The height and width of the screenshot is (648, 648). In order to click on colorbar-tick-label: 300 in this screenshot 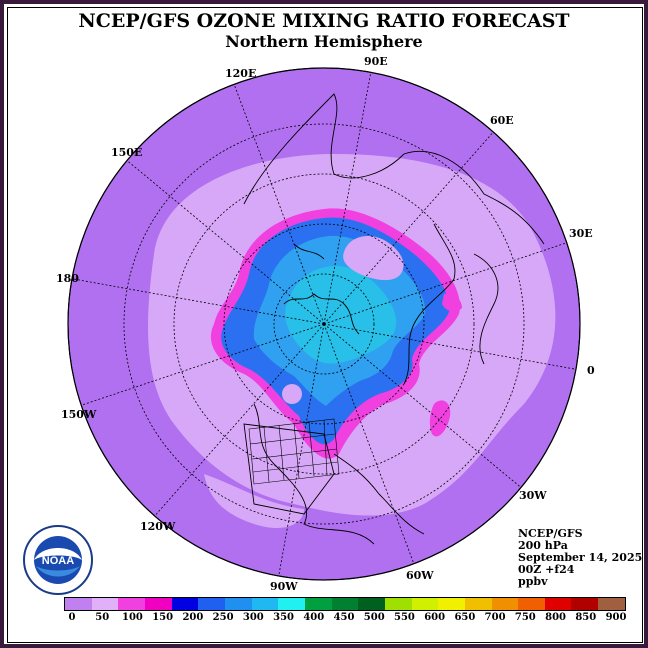, I will do `click(253, 617)`.